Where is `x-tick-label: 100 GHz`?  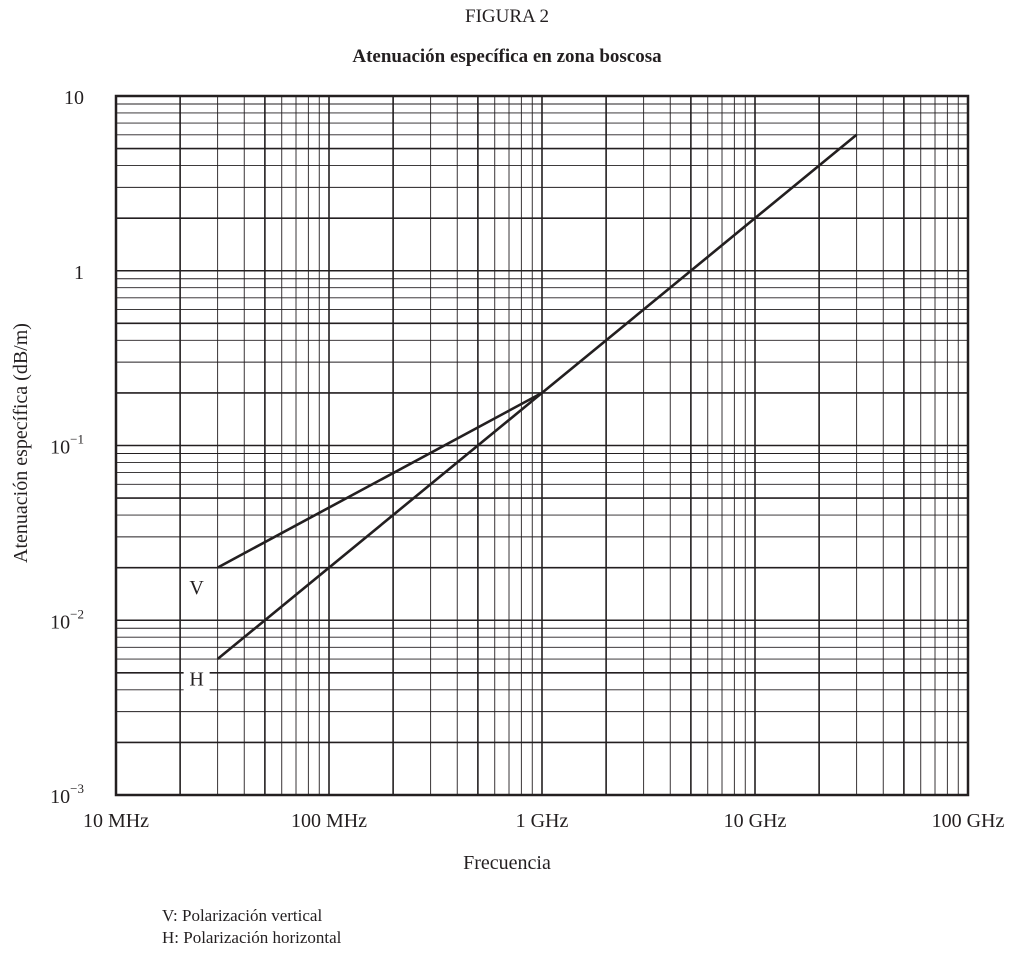 x-tick-label: 100 GHz is located at coordinates (968, 821).